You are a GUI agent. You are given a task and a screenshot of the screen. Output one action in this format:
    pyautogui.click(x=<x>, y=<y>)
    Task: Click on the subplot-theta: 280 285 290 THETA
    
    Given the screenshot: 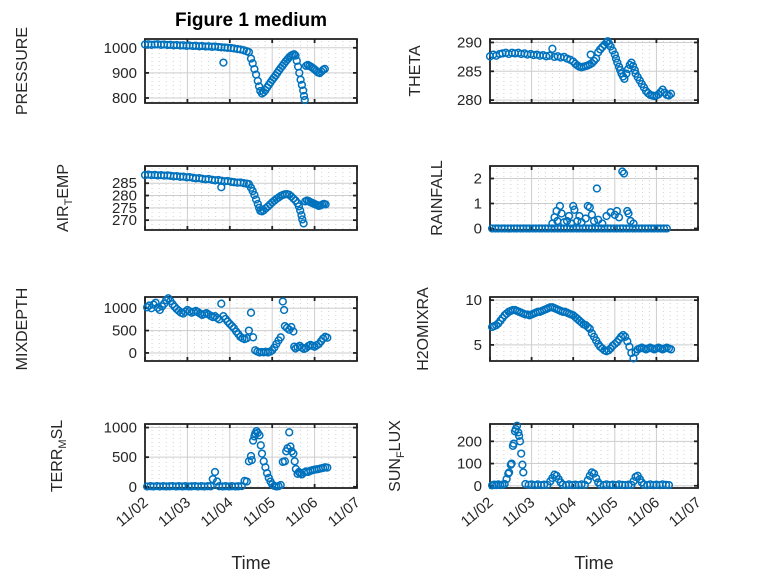 What is the action you would take?
    pyautogui.click(x=553, y=71)
    